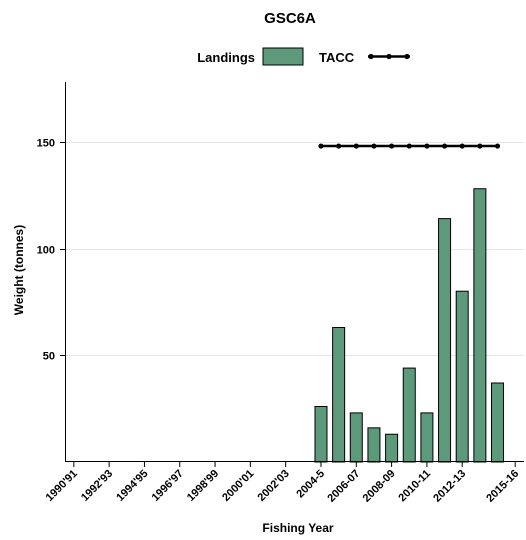 This screenshot has width=526, height=540. I want to click on legend: Landings TACC, so click(303, 56).